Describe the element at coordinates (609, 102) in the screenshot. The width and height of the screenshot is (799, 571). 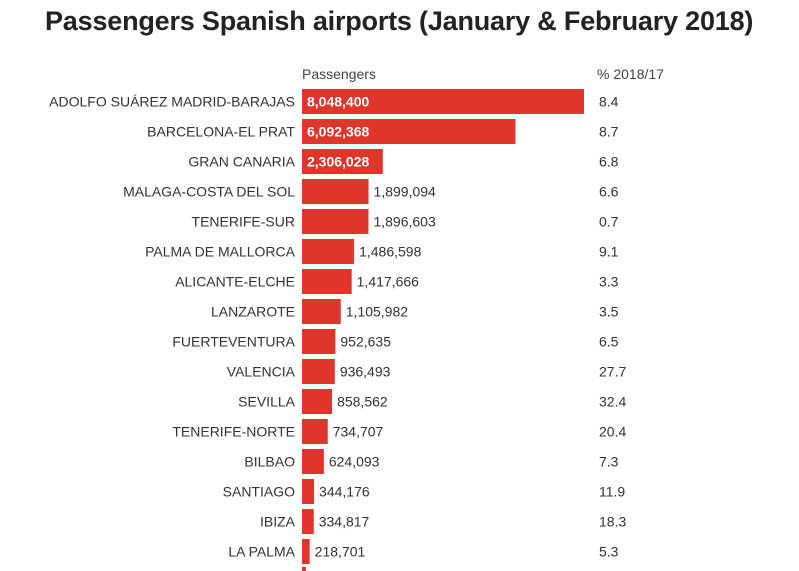
I see `pct-change-label: 8.4` at that location.